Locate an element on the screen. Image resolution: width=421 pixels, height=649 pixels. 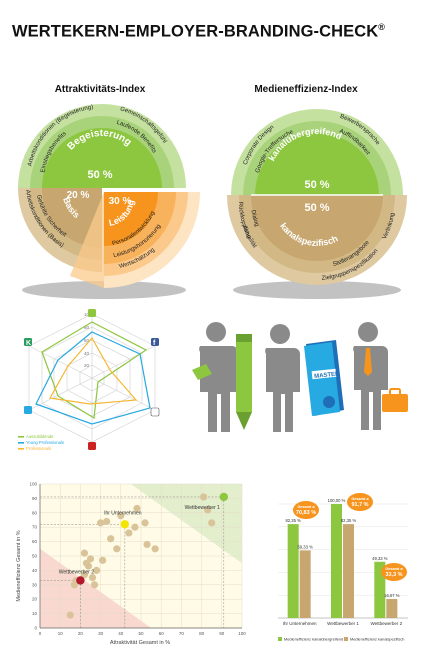
person-middle-icon is located at coordinates (282, 378).